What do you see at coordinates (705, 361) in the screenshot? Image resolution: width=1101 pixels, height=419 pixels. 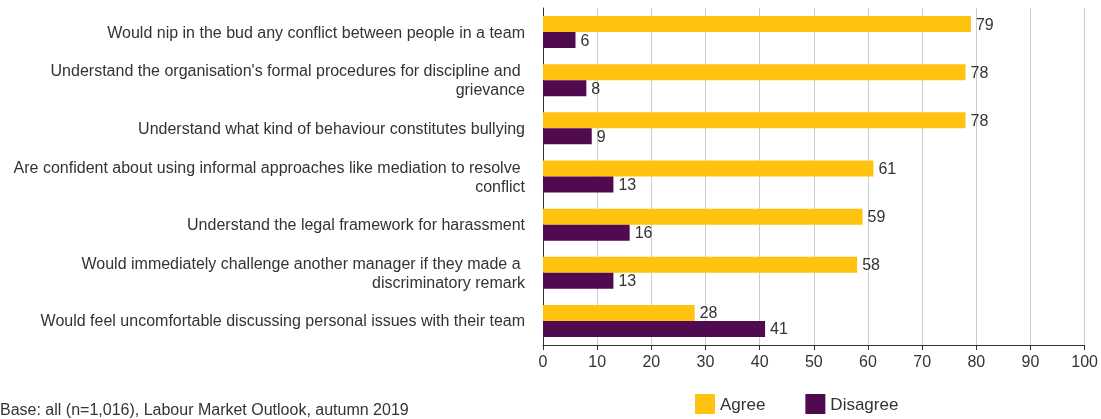 I see `x-tick-label: 30` at bounding box center [705, 361].